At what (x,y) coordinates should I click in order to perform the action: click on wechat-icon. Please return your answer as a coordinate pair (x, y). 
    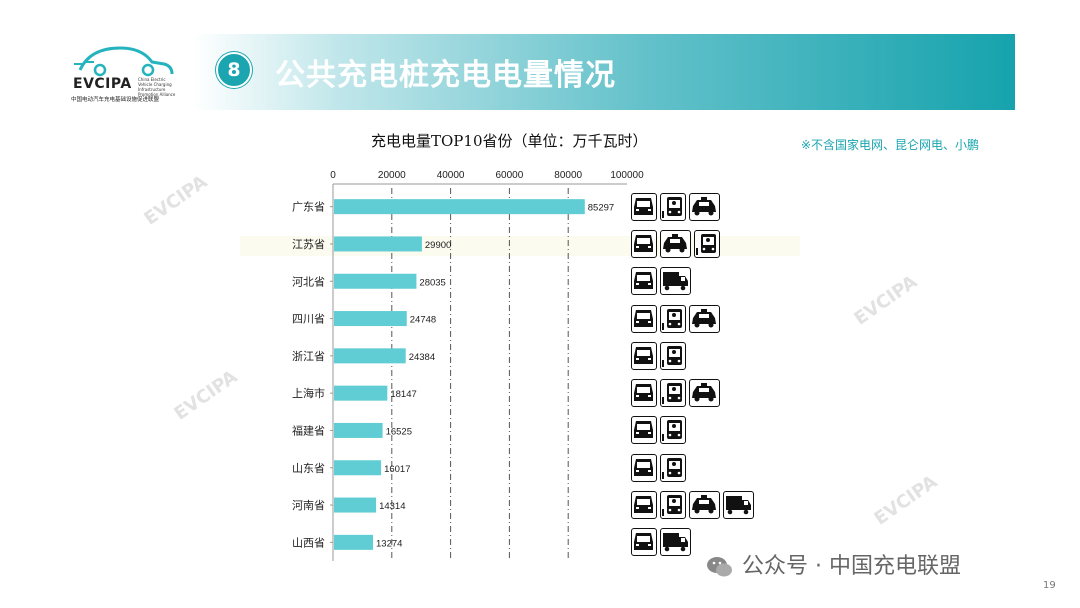
    Looking at the image, I should click on (719, 567).